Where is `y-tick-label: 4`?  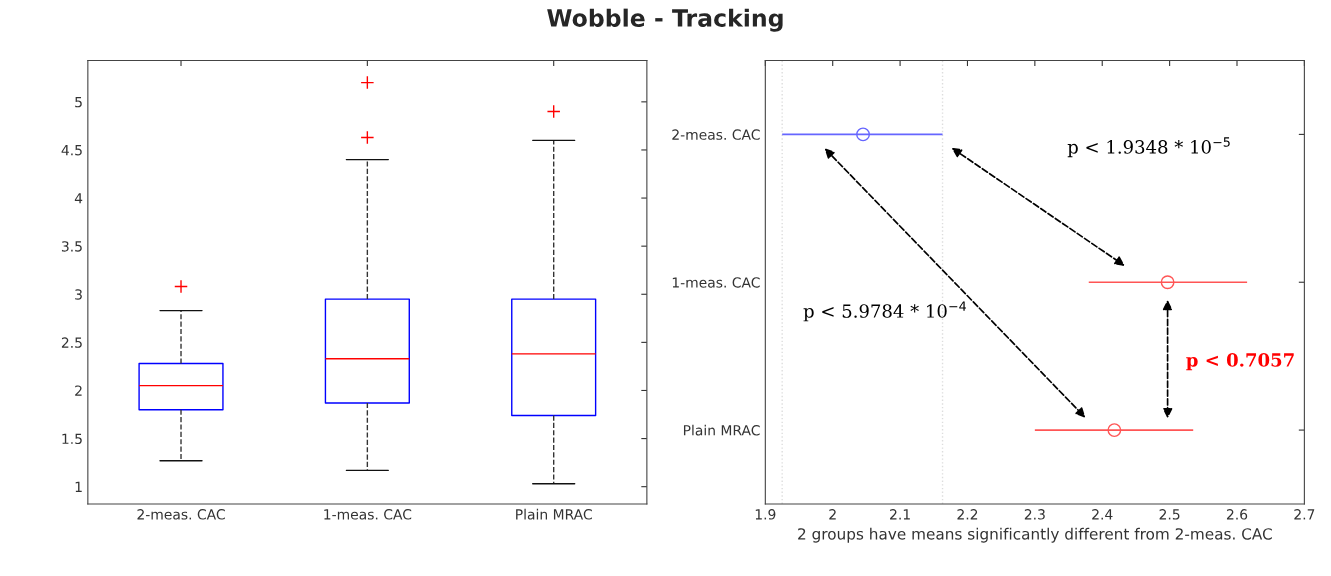 y-tick-label: 4 is located at coordinates (78, 198).